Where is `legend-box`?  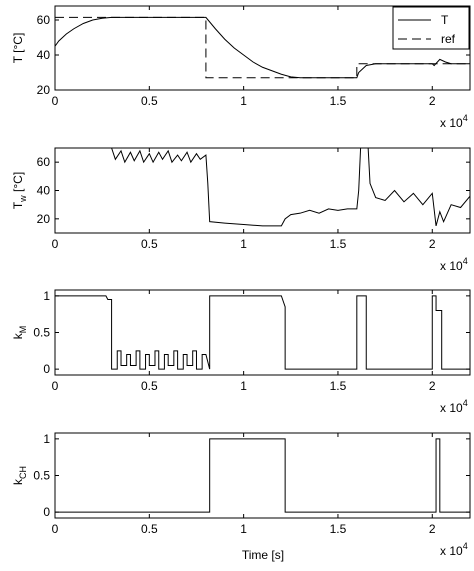
legend-box is located at coordinates (431, 28).